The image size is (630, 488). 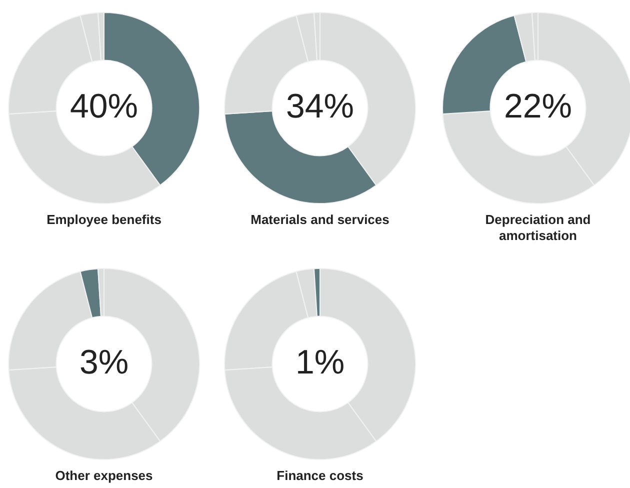 I want to click on text: Other expenses, so click(x=104, y=476).